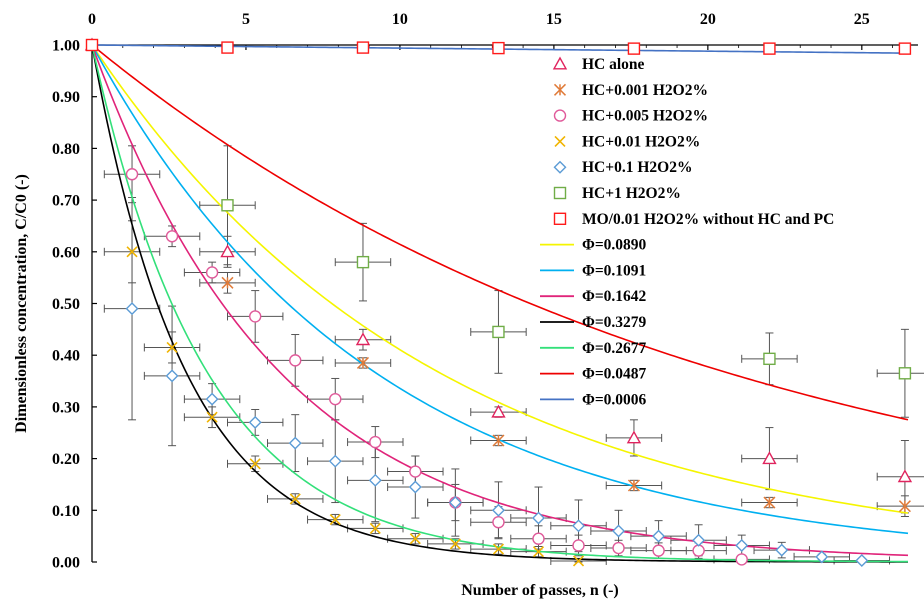 The width and height of the screenshot is (924, 600). Describe the element at coordinates (66, 356) in the screenshot. I see `y-tick-label: 0.40` at that location.